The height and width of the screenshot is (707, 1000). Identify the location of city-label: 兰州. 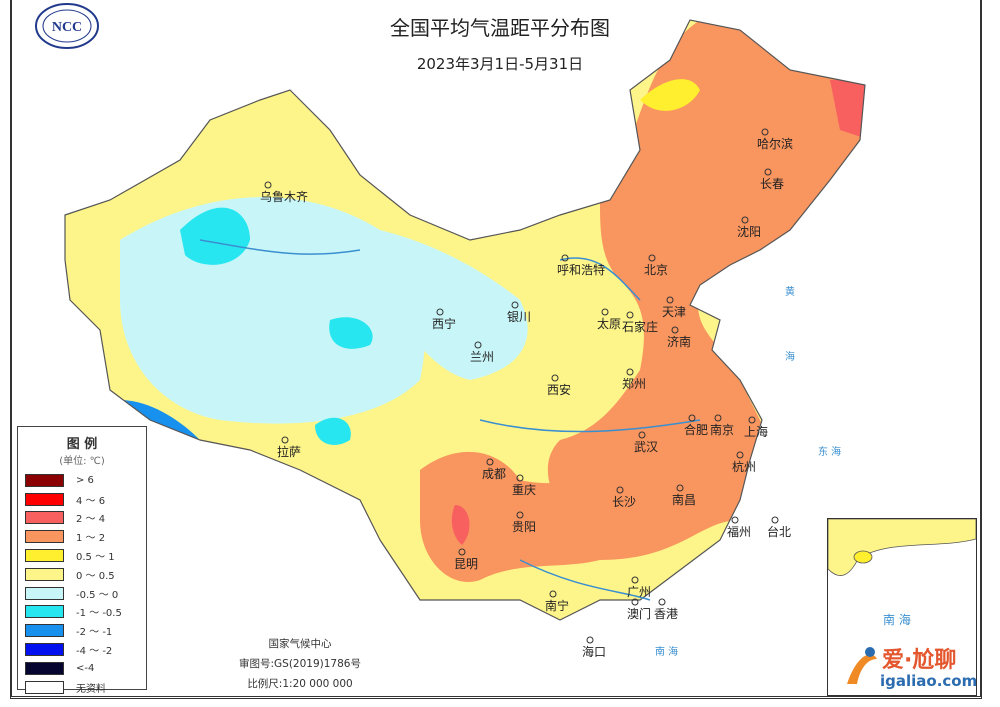
(482, 357).